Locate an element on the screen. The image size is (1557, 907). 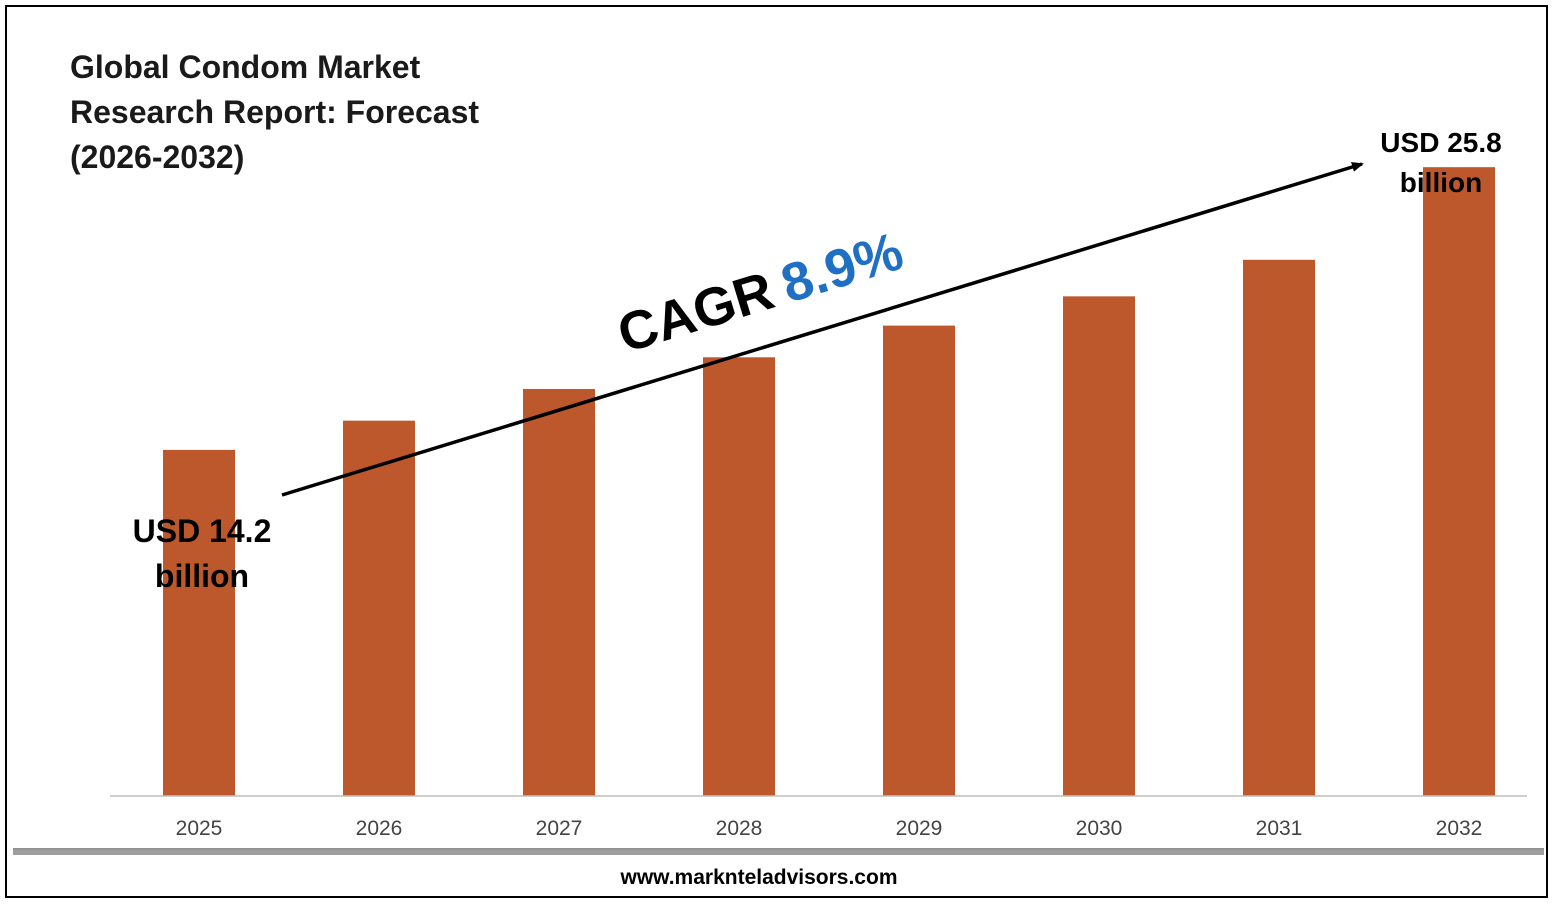
bar-2028 is located at coordinates (739, 576).